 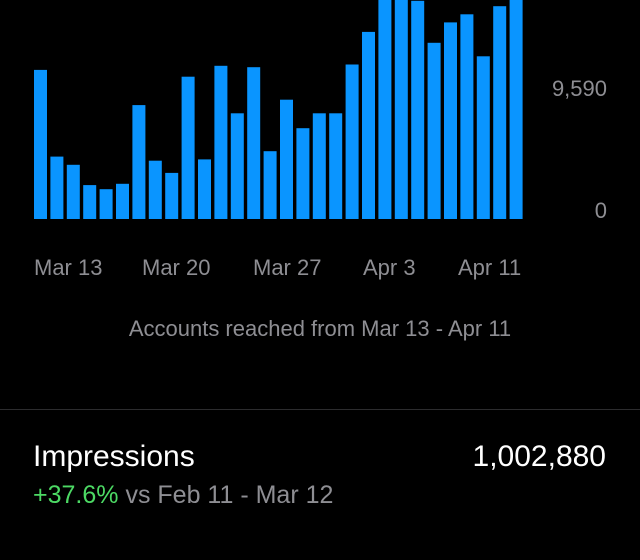 What do you see at coordinates (490, 267) in the screenshot?
I see `x-tick-label: Apr 11` at bounding box center [490, 267].